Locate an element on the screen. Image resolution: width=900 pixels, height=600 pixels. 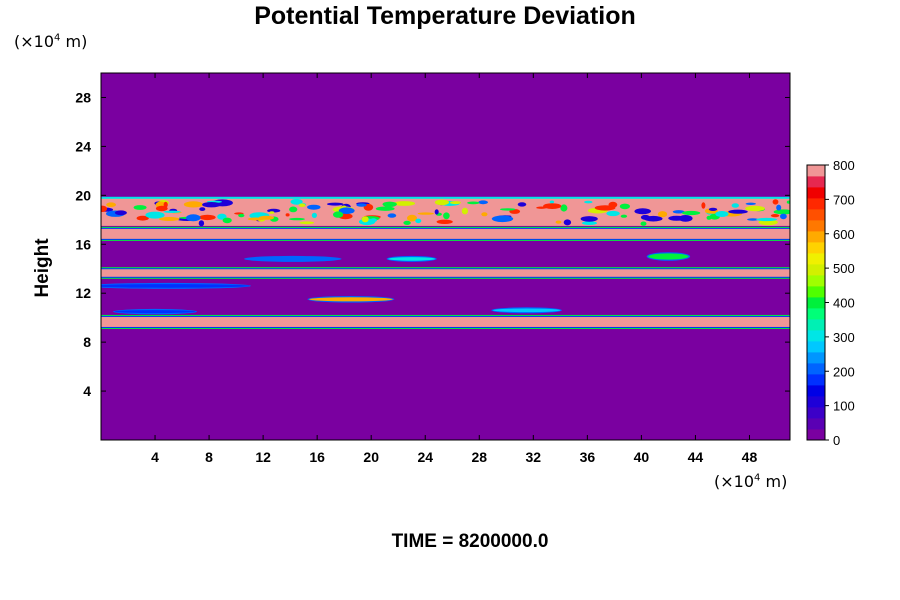
x-tick-label: 16 is located at coordinates (317, 457).